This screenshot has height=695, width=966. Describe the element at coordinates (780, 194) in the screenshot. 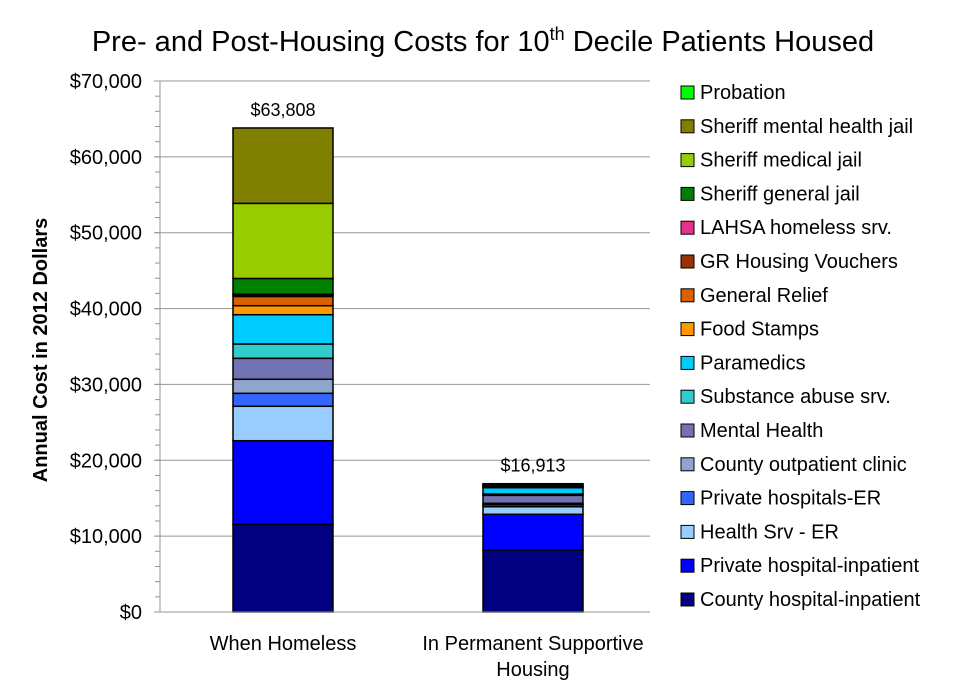

I see `legend-entry: Sheriff general jail` at that location.